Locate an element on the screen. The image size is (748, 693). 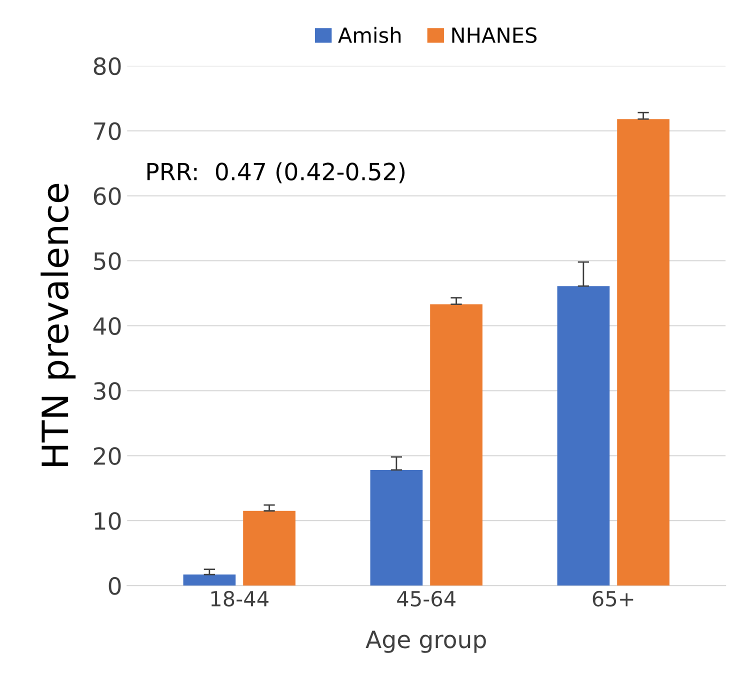
y-tick-label: 40 is located at coordinates (107, 326).